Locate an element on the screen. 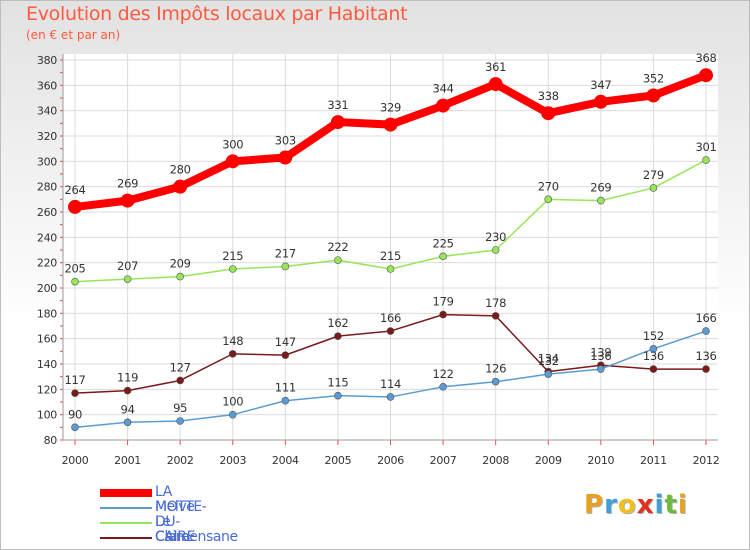  x-tick-label: 2003 is located at coordinates (232, 460).